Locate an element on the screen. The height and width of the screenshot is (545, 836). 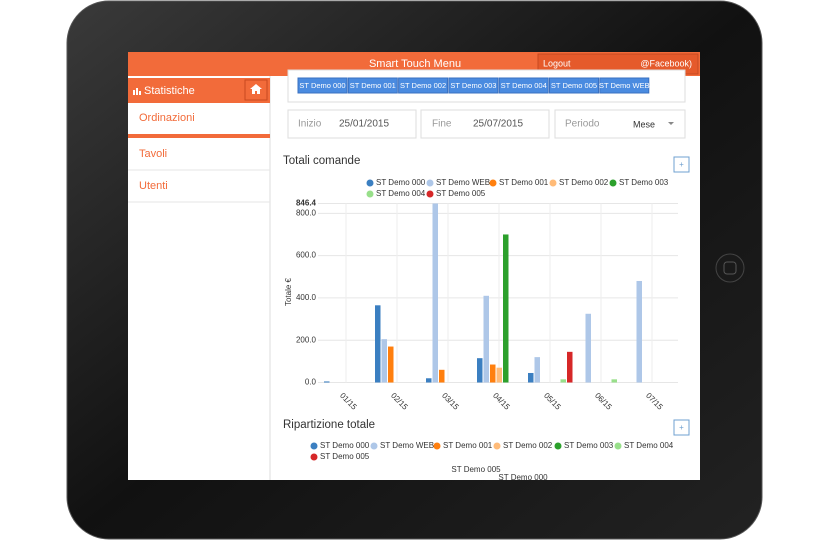
filter-value: 25/07/2015 is located at coordinates (498, 124).